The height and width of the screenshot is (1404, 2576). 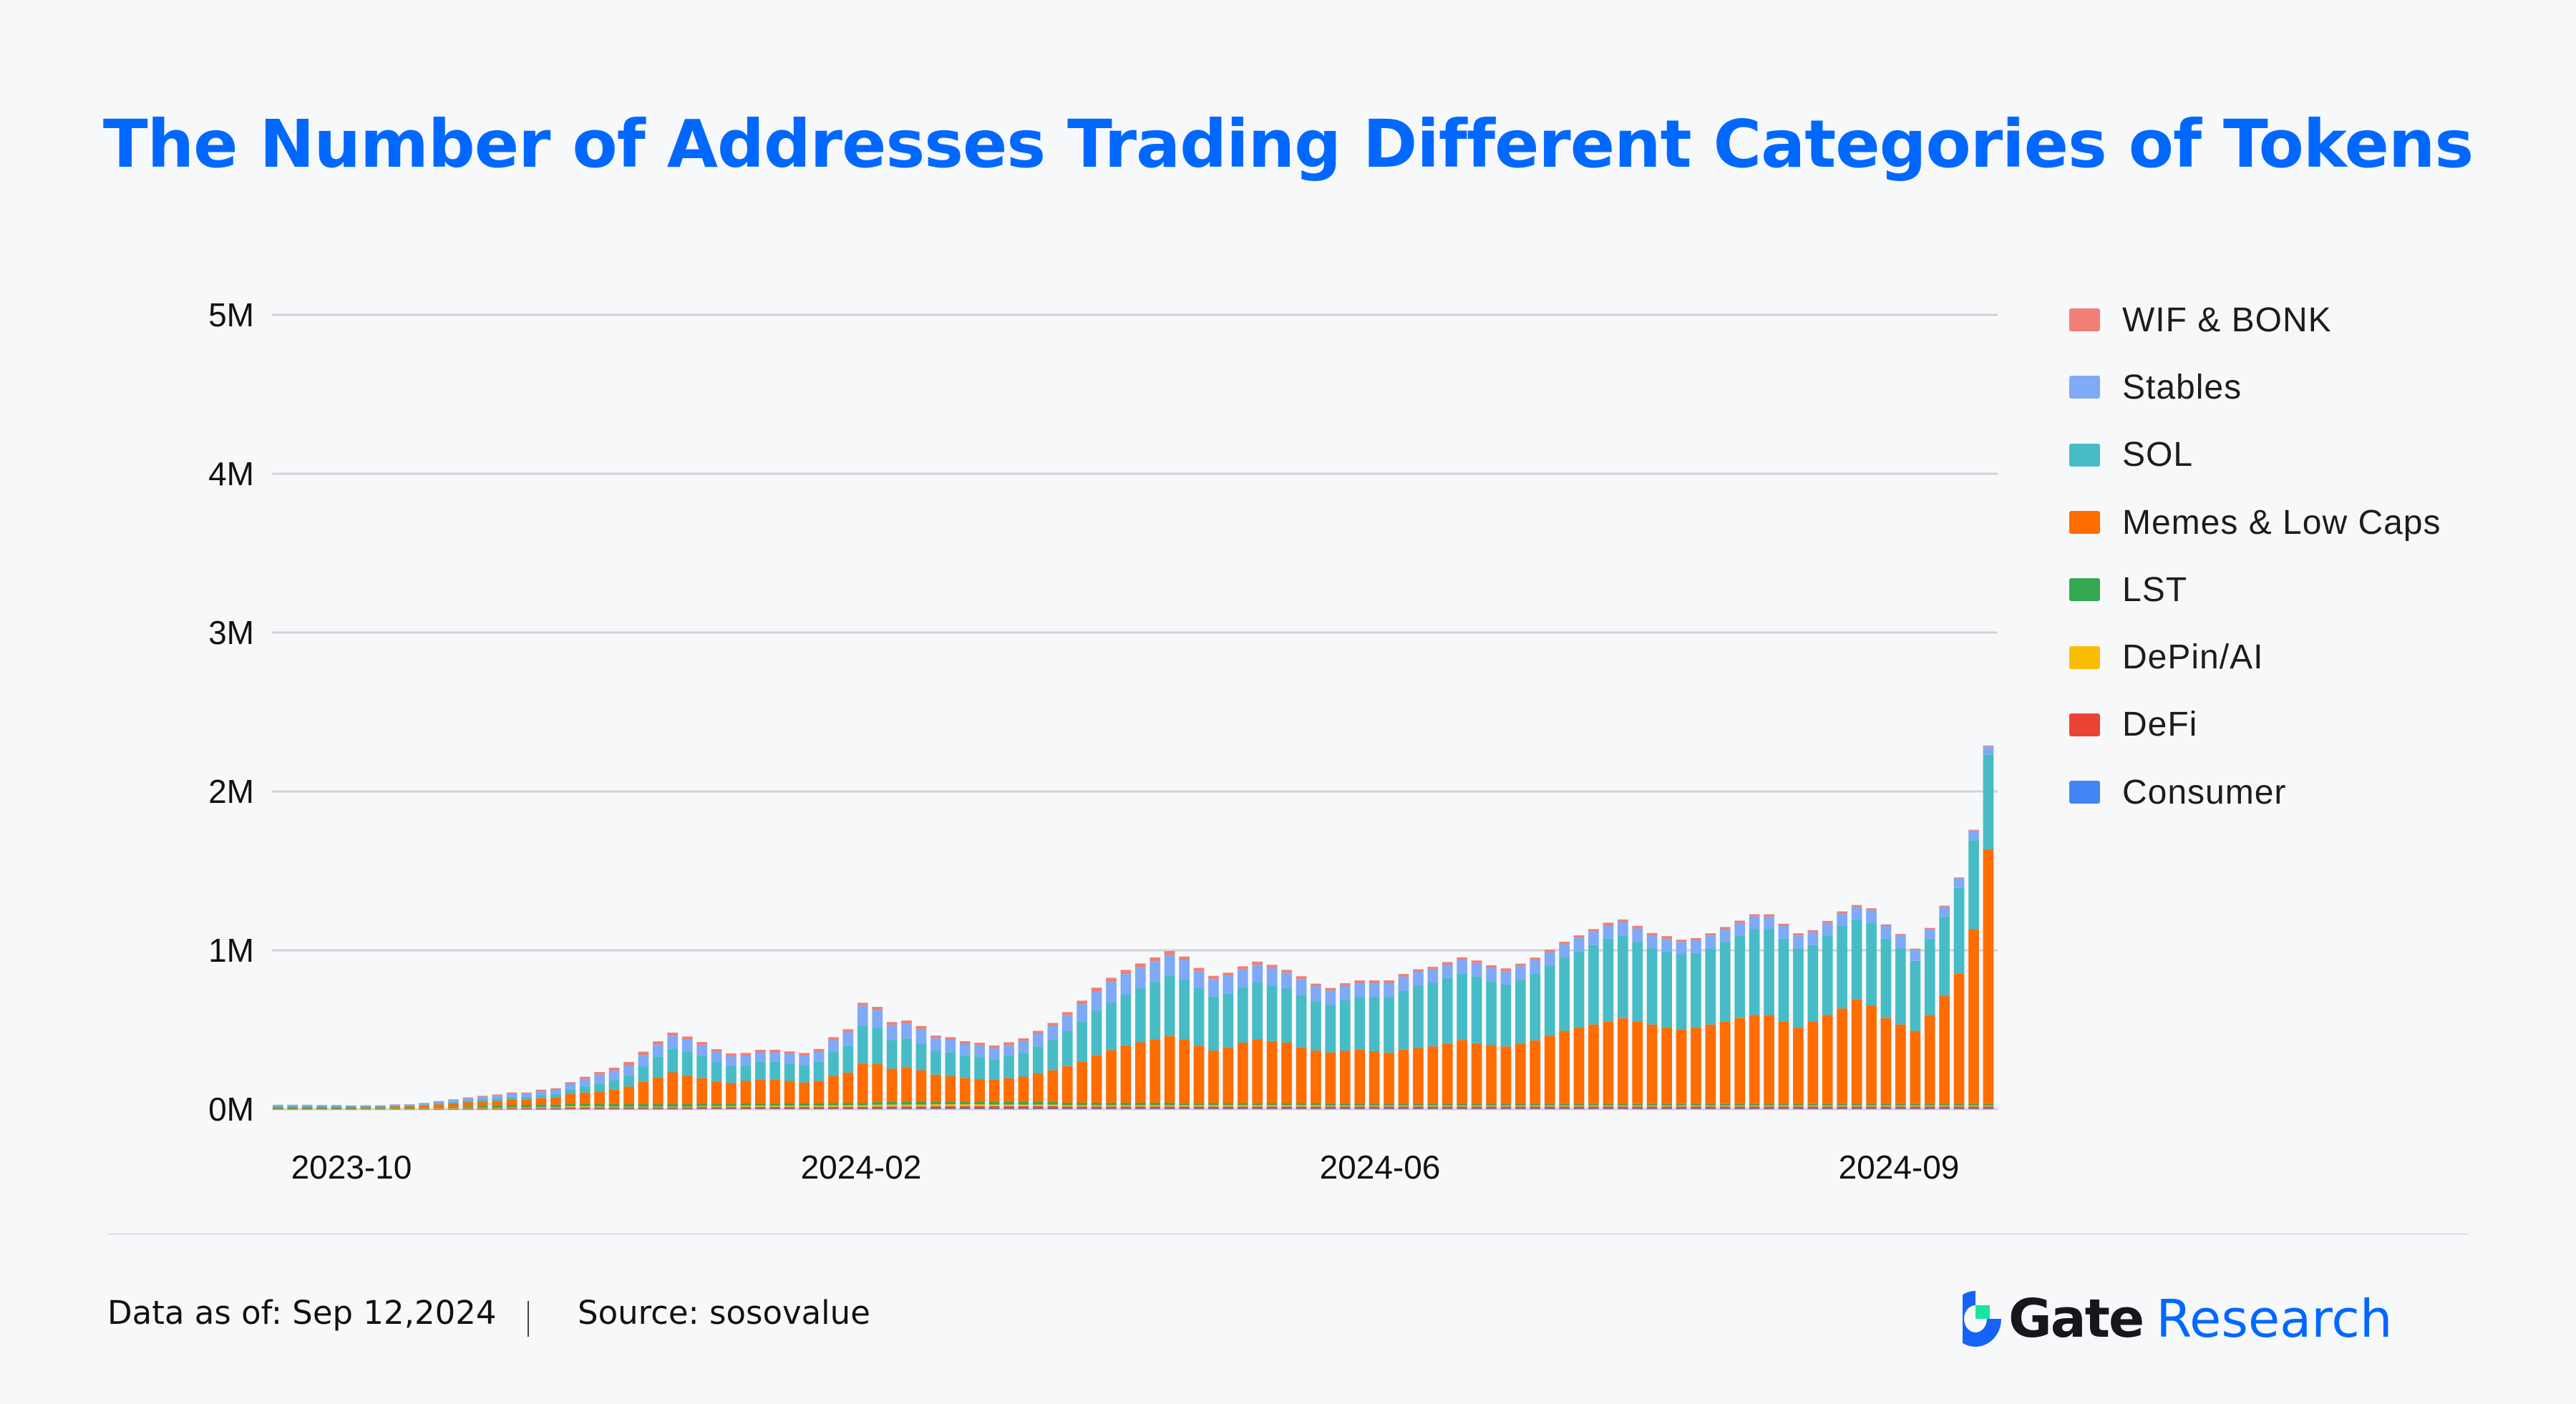 I want to click on footer-divider, so click(x=1288, y=1234).